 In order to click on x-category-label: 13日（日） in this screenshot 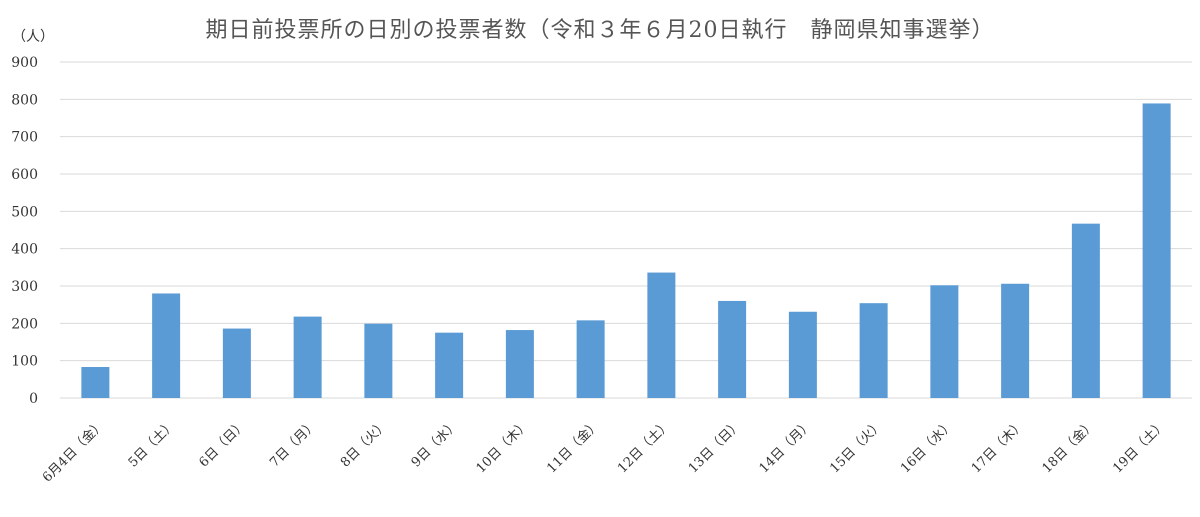, I will do `click(715, 446)`.